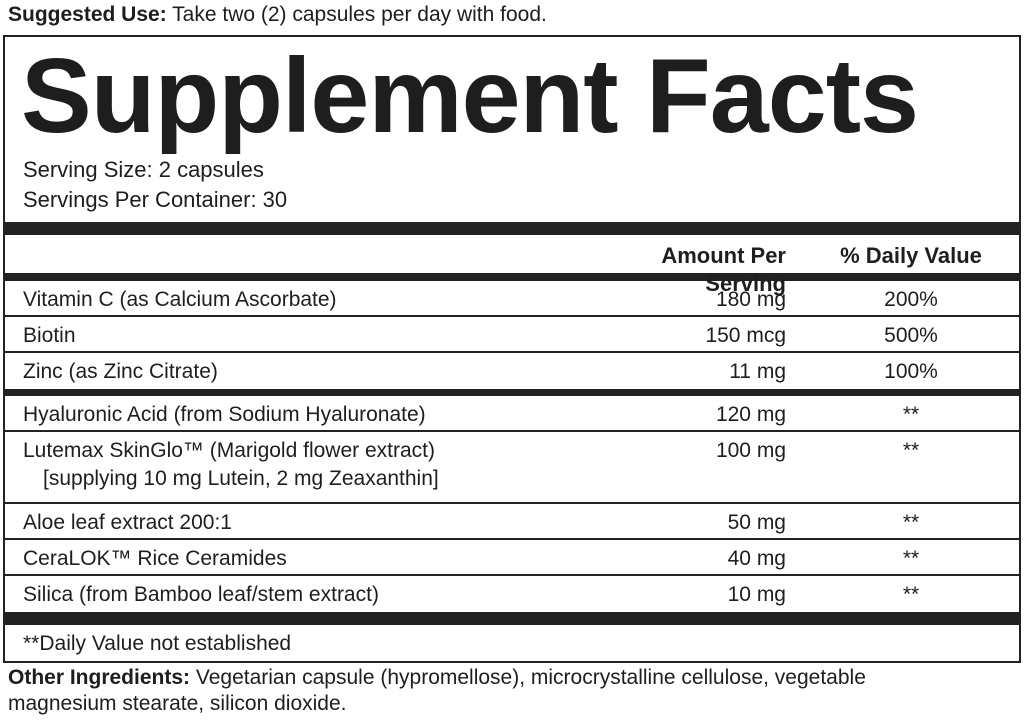 Image resolution: width=1024 pixels, height=720 pixels. What do you see at coordinates (180, 299) in the screenshot?
I see `nutrient-name: Vitamin C (as Calcium Ascorbate)` at bounding box center [180, 299].